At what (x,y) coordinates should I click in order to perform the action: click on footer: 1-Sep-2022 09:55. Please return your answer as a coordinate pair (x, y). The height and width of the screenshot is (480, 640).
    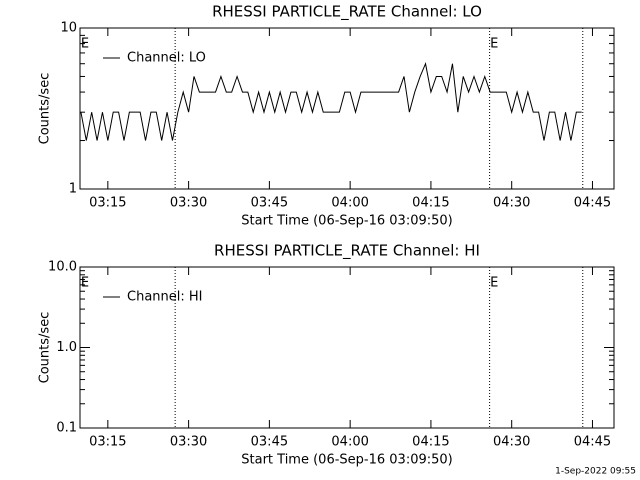
    Looking at the image, I should click on (595, 472).